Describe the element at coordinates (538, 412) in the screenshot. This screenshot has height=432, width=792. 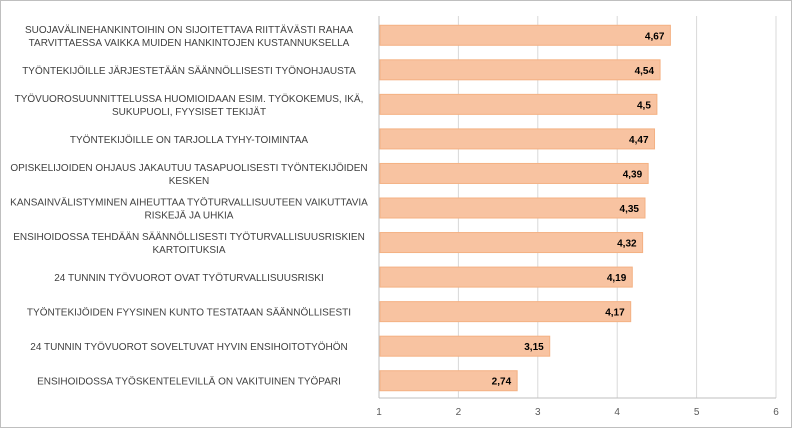
I see `x-tick-label: 3` at that location.